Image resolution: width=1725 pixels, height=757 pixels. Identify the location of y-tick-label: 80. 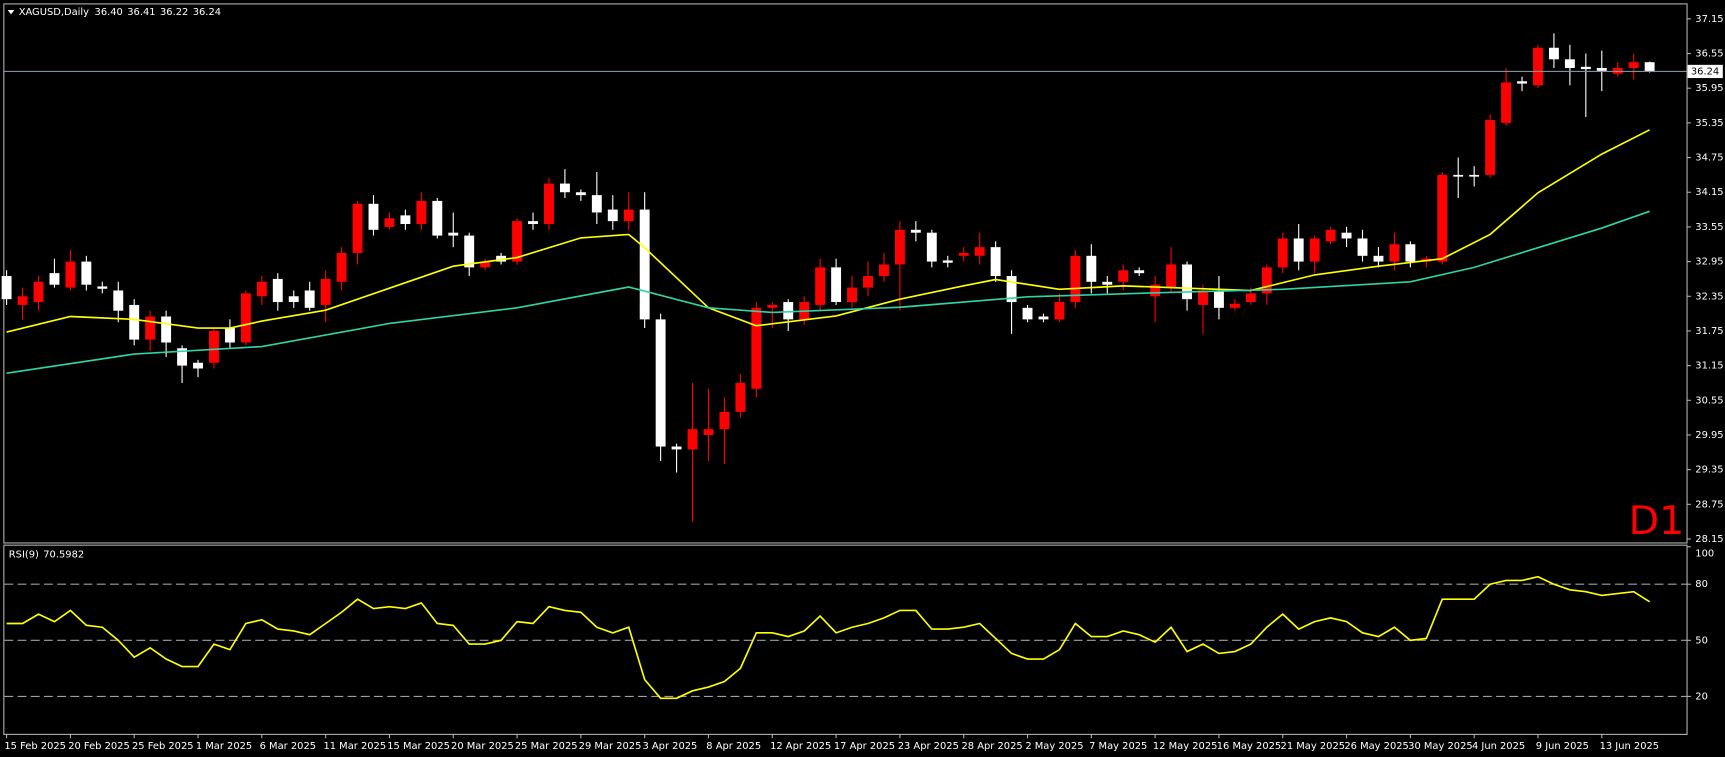
(1701, 584).